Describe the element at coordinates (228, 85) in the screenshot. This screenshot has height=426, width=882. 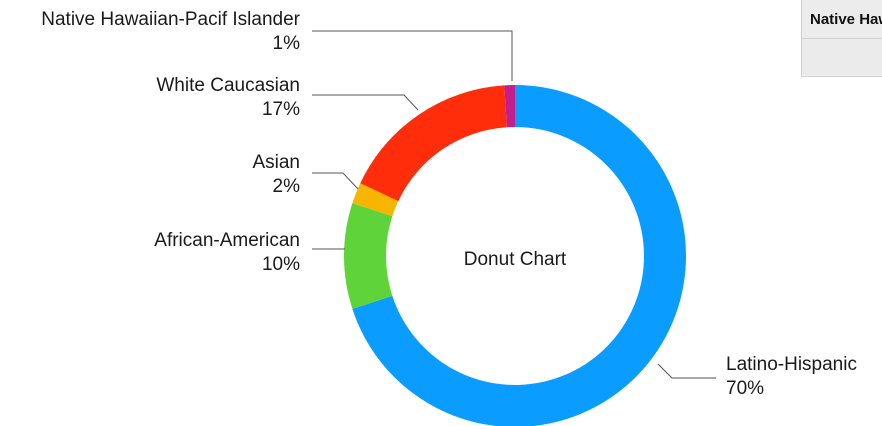
I see `slice-name-label: White Caucasian` at that location.